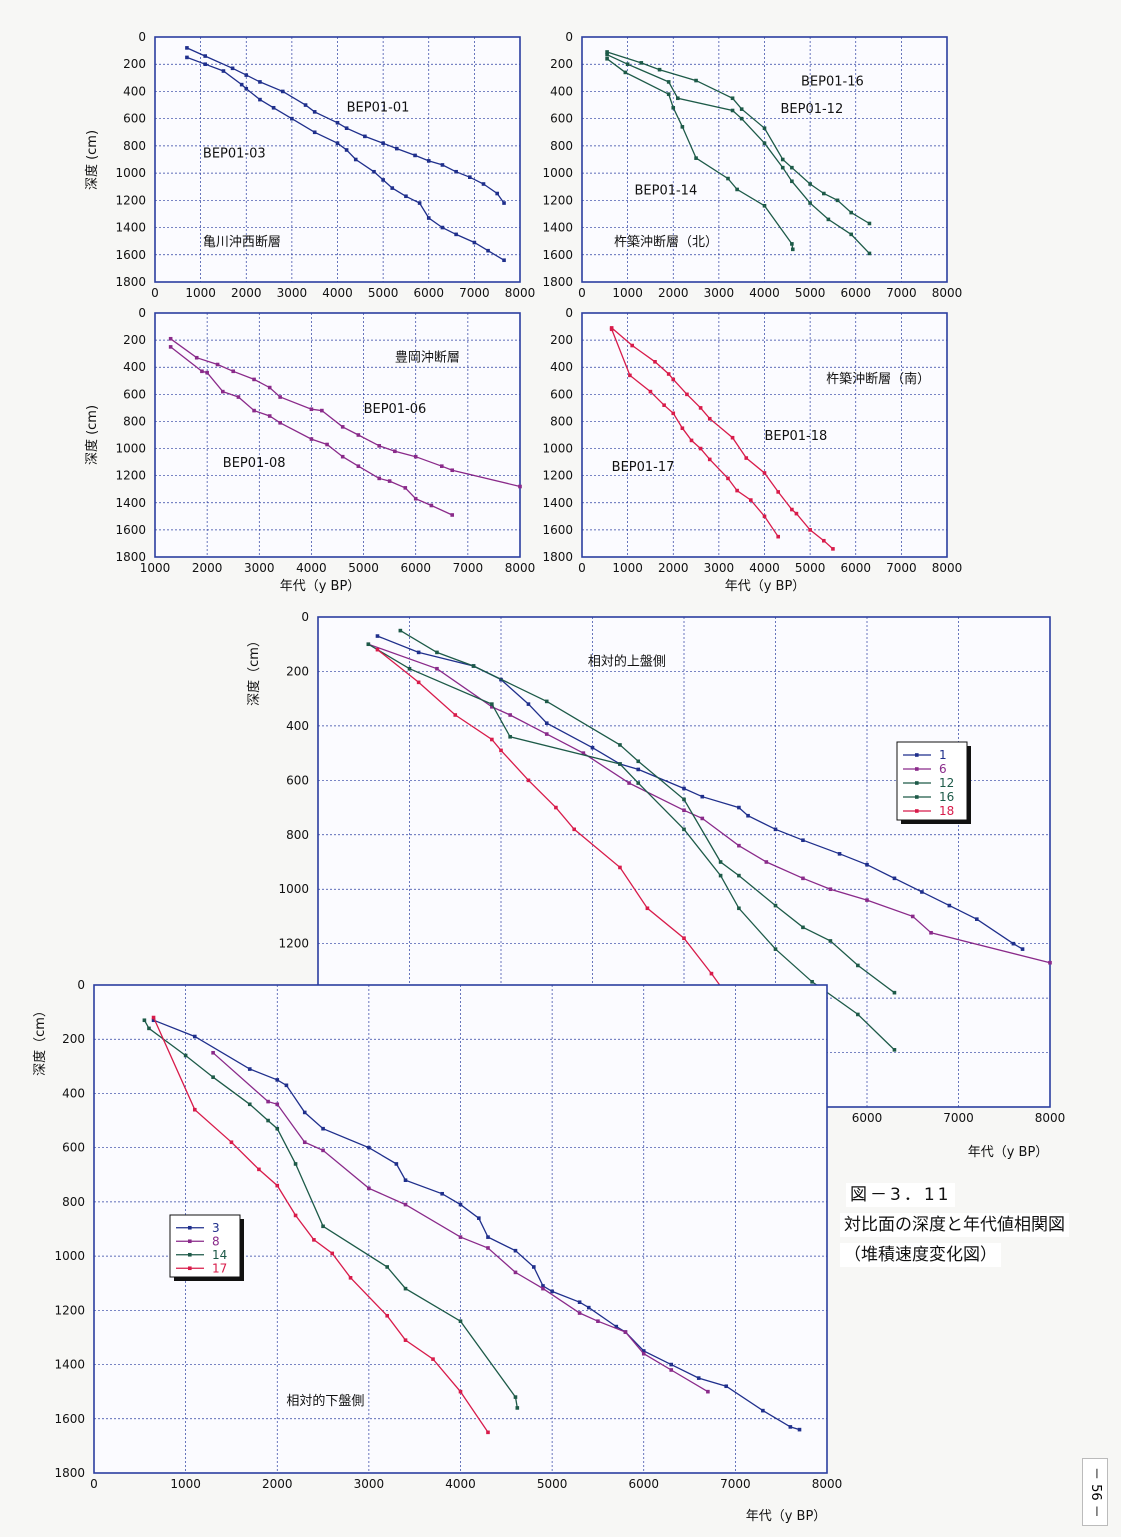  I want to click on legend-label: 18, so click(946, 811).